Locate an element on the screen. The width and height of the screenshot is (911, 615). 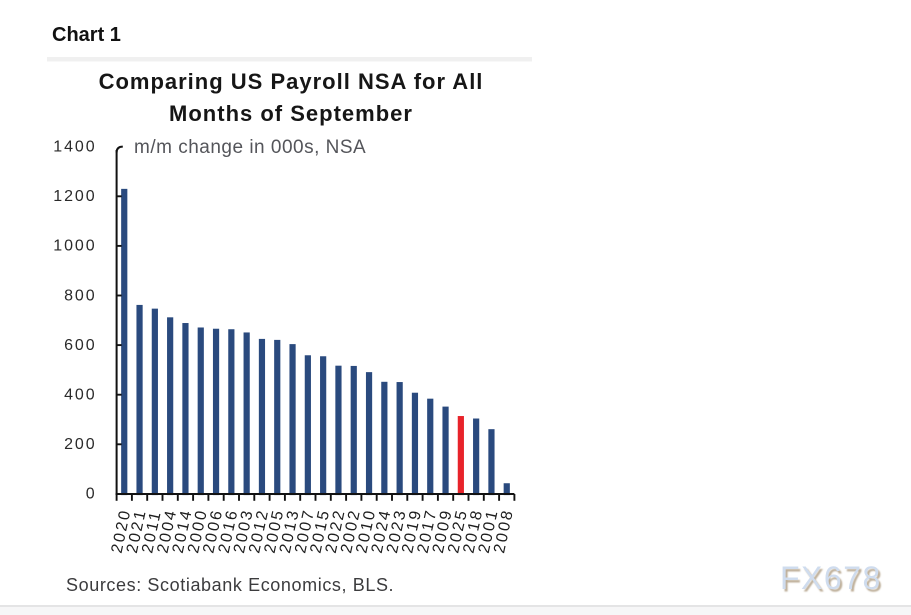
svg-text: 800 is located at coordinates (80, 295).